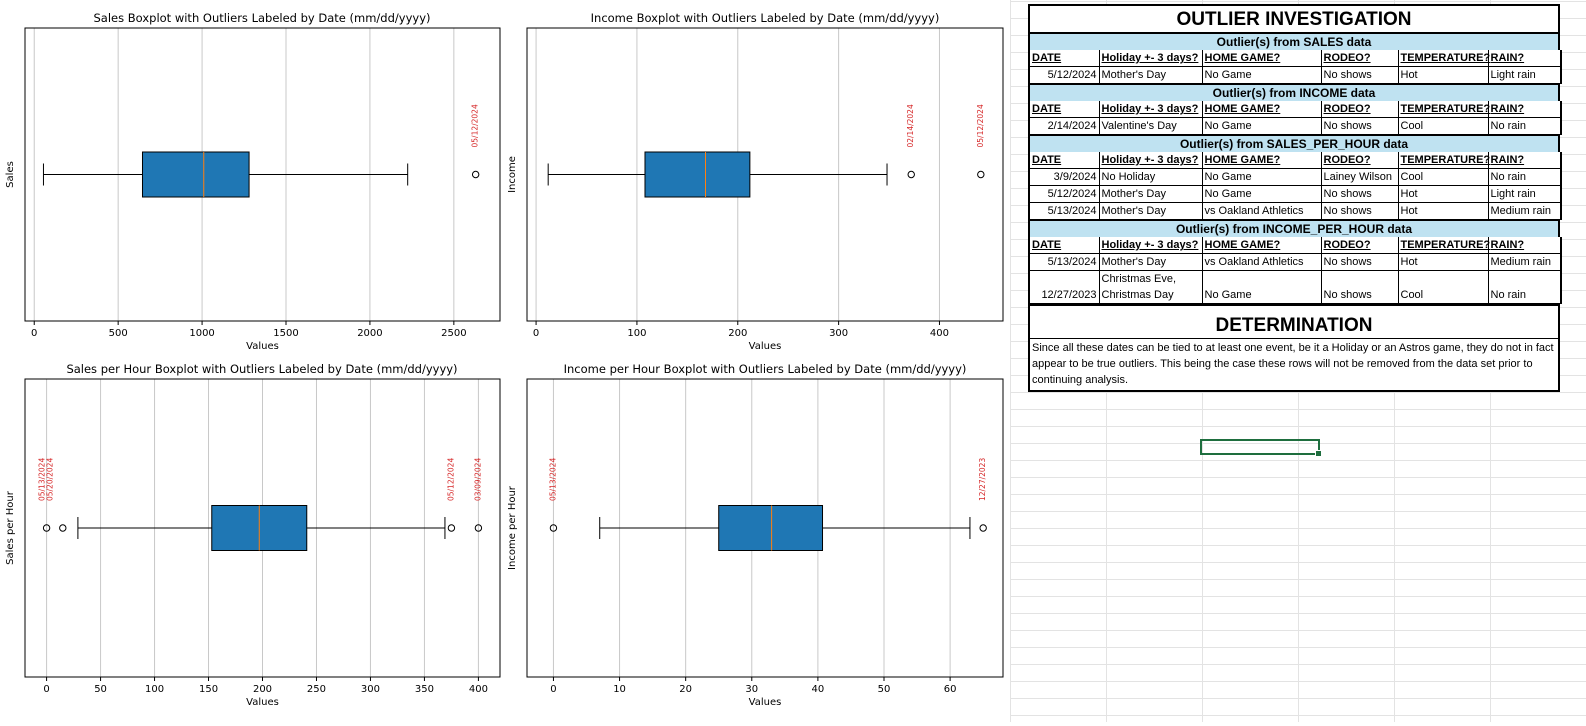 This screenshot has height=726, width=1586. Describe the element at coordinates (1151, 287) in the screenshot. I see `table-cell: Christmas Eve, Christmas Day` at that location.